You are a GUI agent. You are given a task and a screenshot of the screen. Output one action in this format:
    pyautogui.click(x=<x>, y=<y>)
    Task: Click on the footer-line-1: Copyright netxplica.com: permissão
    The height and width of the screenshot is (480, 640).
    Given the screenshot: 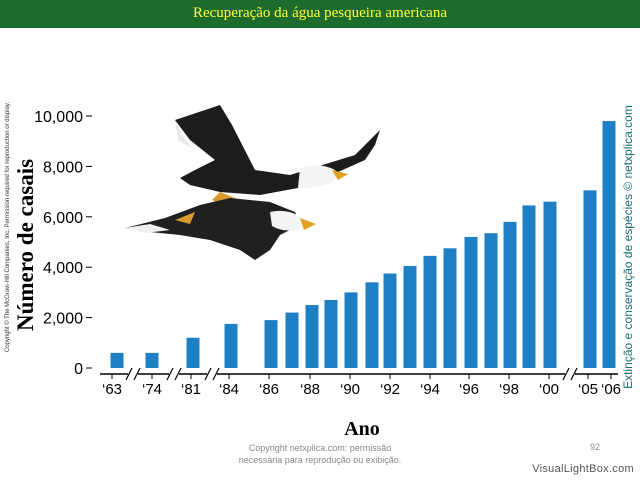 What is the action you would take?
    pyautogui.click(x=320, y=448)
    